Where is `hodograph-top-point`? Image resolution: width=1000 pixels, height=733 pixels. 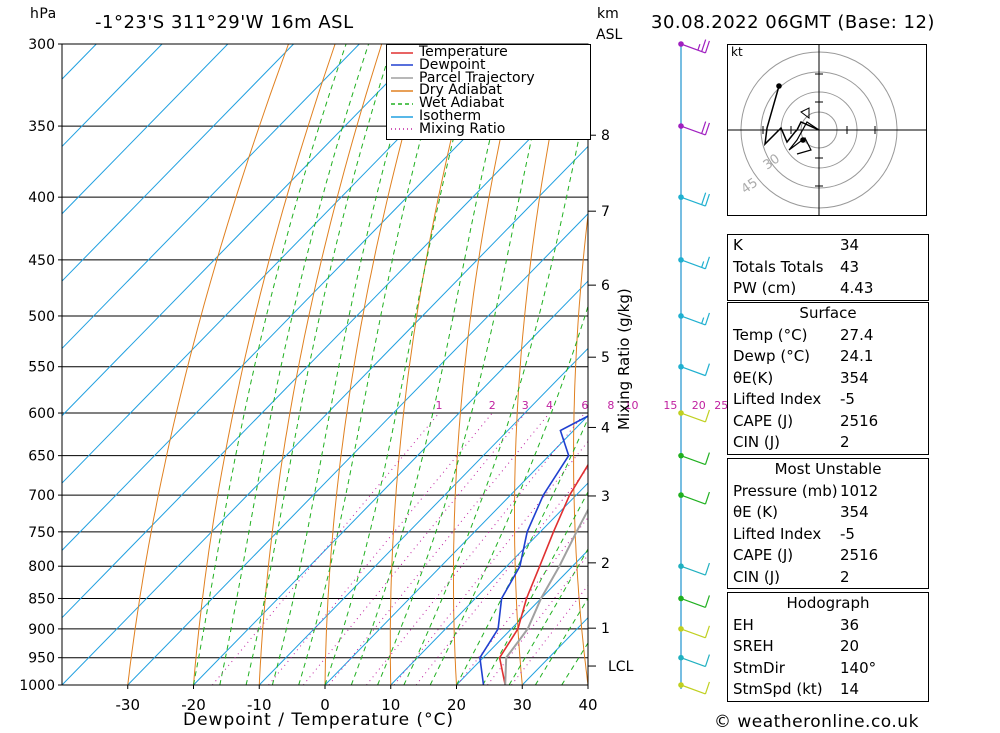
hodograph-top-point is located at coordinates (779, 86).